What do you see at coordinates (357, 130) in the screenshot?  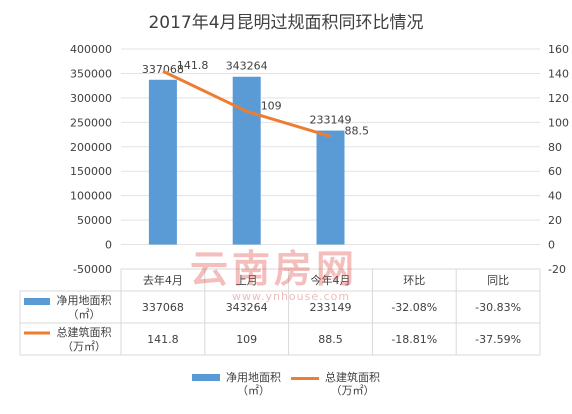 I see `line-data-label: 88.5` at bounding box center [357, 130].